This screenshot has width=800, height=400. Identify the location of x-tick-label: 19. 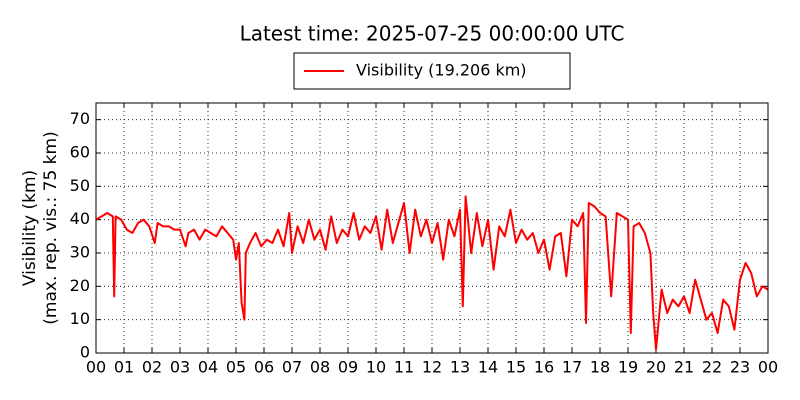
(628, 367).